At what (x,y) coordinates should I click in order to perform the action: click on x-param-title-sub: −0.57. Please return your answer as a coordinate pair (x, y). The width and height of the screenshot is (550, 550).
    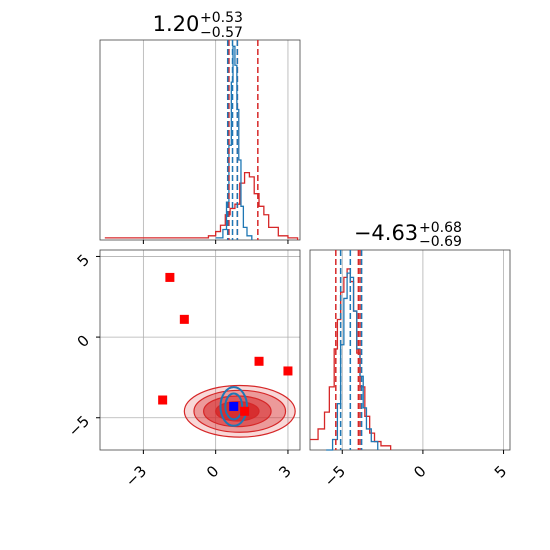
    Looking at the image, I should click on (221, 33).